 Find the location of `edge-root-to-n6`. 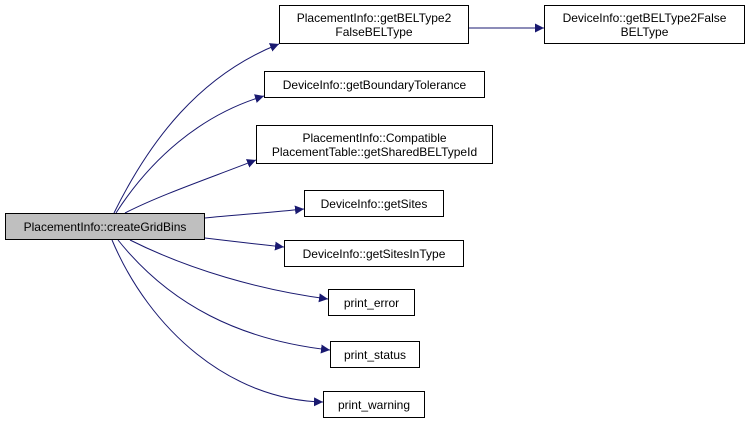

edge-root-to-n6 is located at coordinates (244, 244).